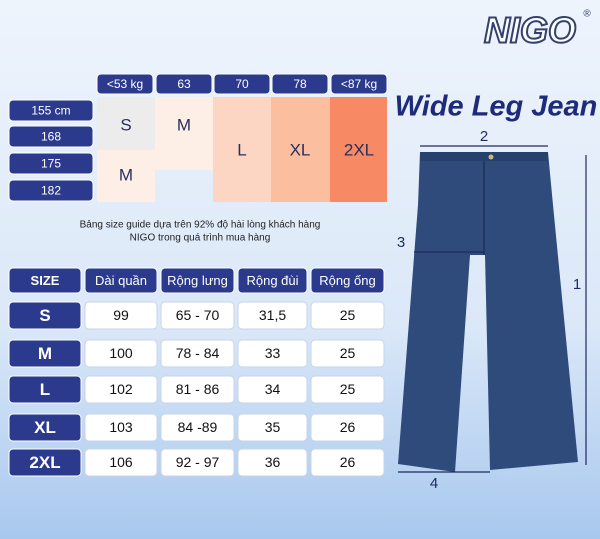  I want to click on cell-text: 175, so click(51, 164).